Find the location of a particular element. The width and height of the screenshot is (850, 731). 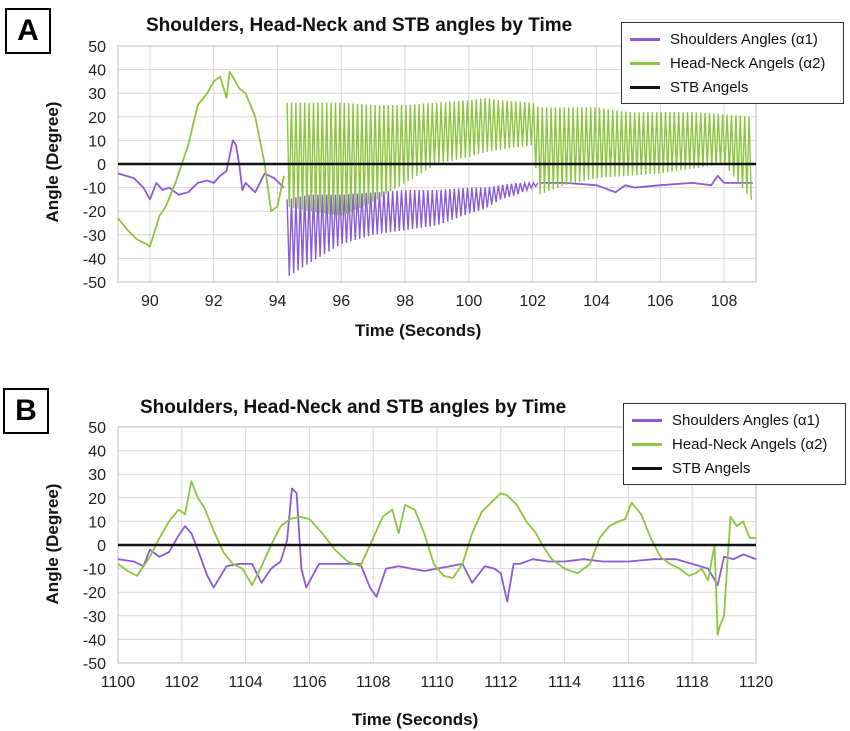

x-tick-label: 98 is located at coordinates (405, 301).